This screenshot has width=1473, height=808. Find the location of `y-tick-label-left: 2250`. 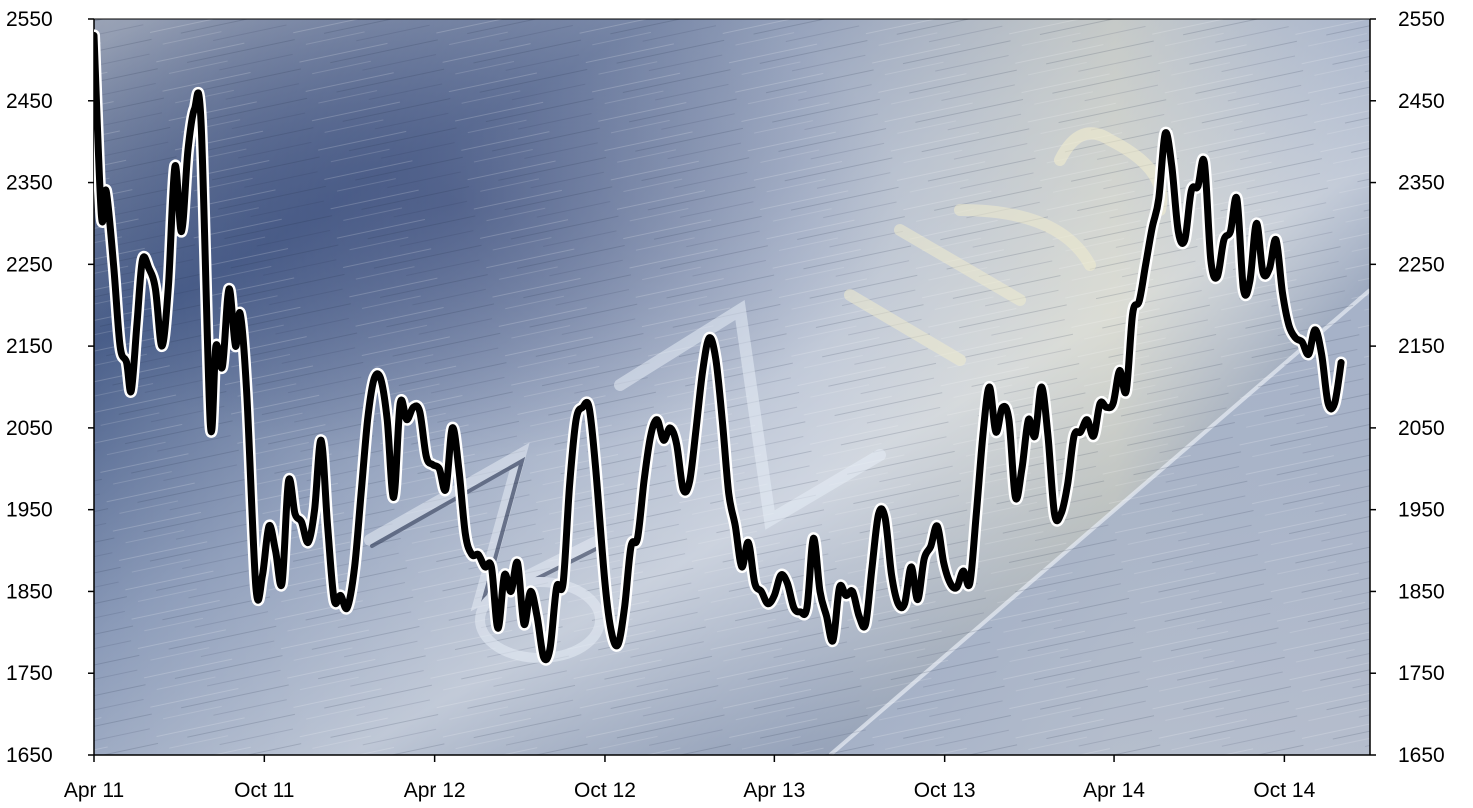

y-tick-label-left: 2250 is located at coordinates (29, 264).